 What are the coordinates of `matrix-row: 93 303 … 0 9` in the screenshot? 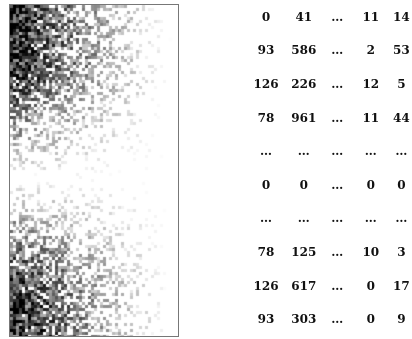 It's located at (330, 319).